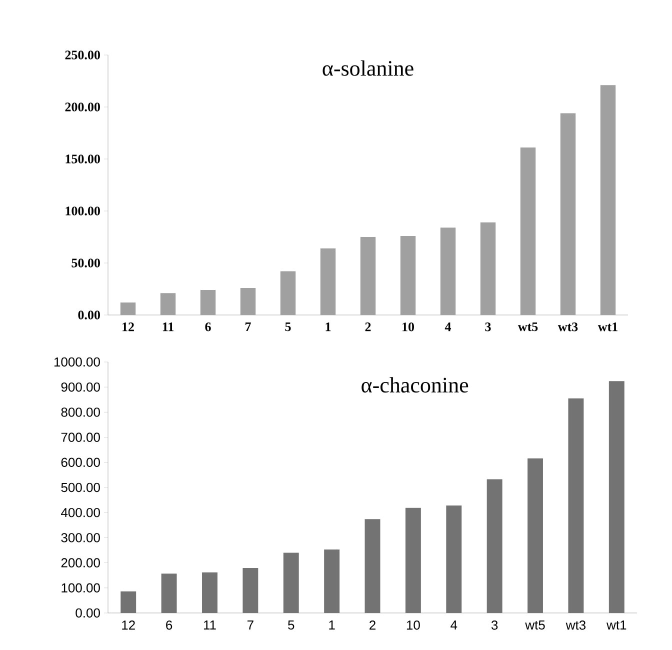 The height and width of the screenshot is (650, 672). I want to click on y-tick-label: 300.00, so click(80, 537).